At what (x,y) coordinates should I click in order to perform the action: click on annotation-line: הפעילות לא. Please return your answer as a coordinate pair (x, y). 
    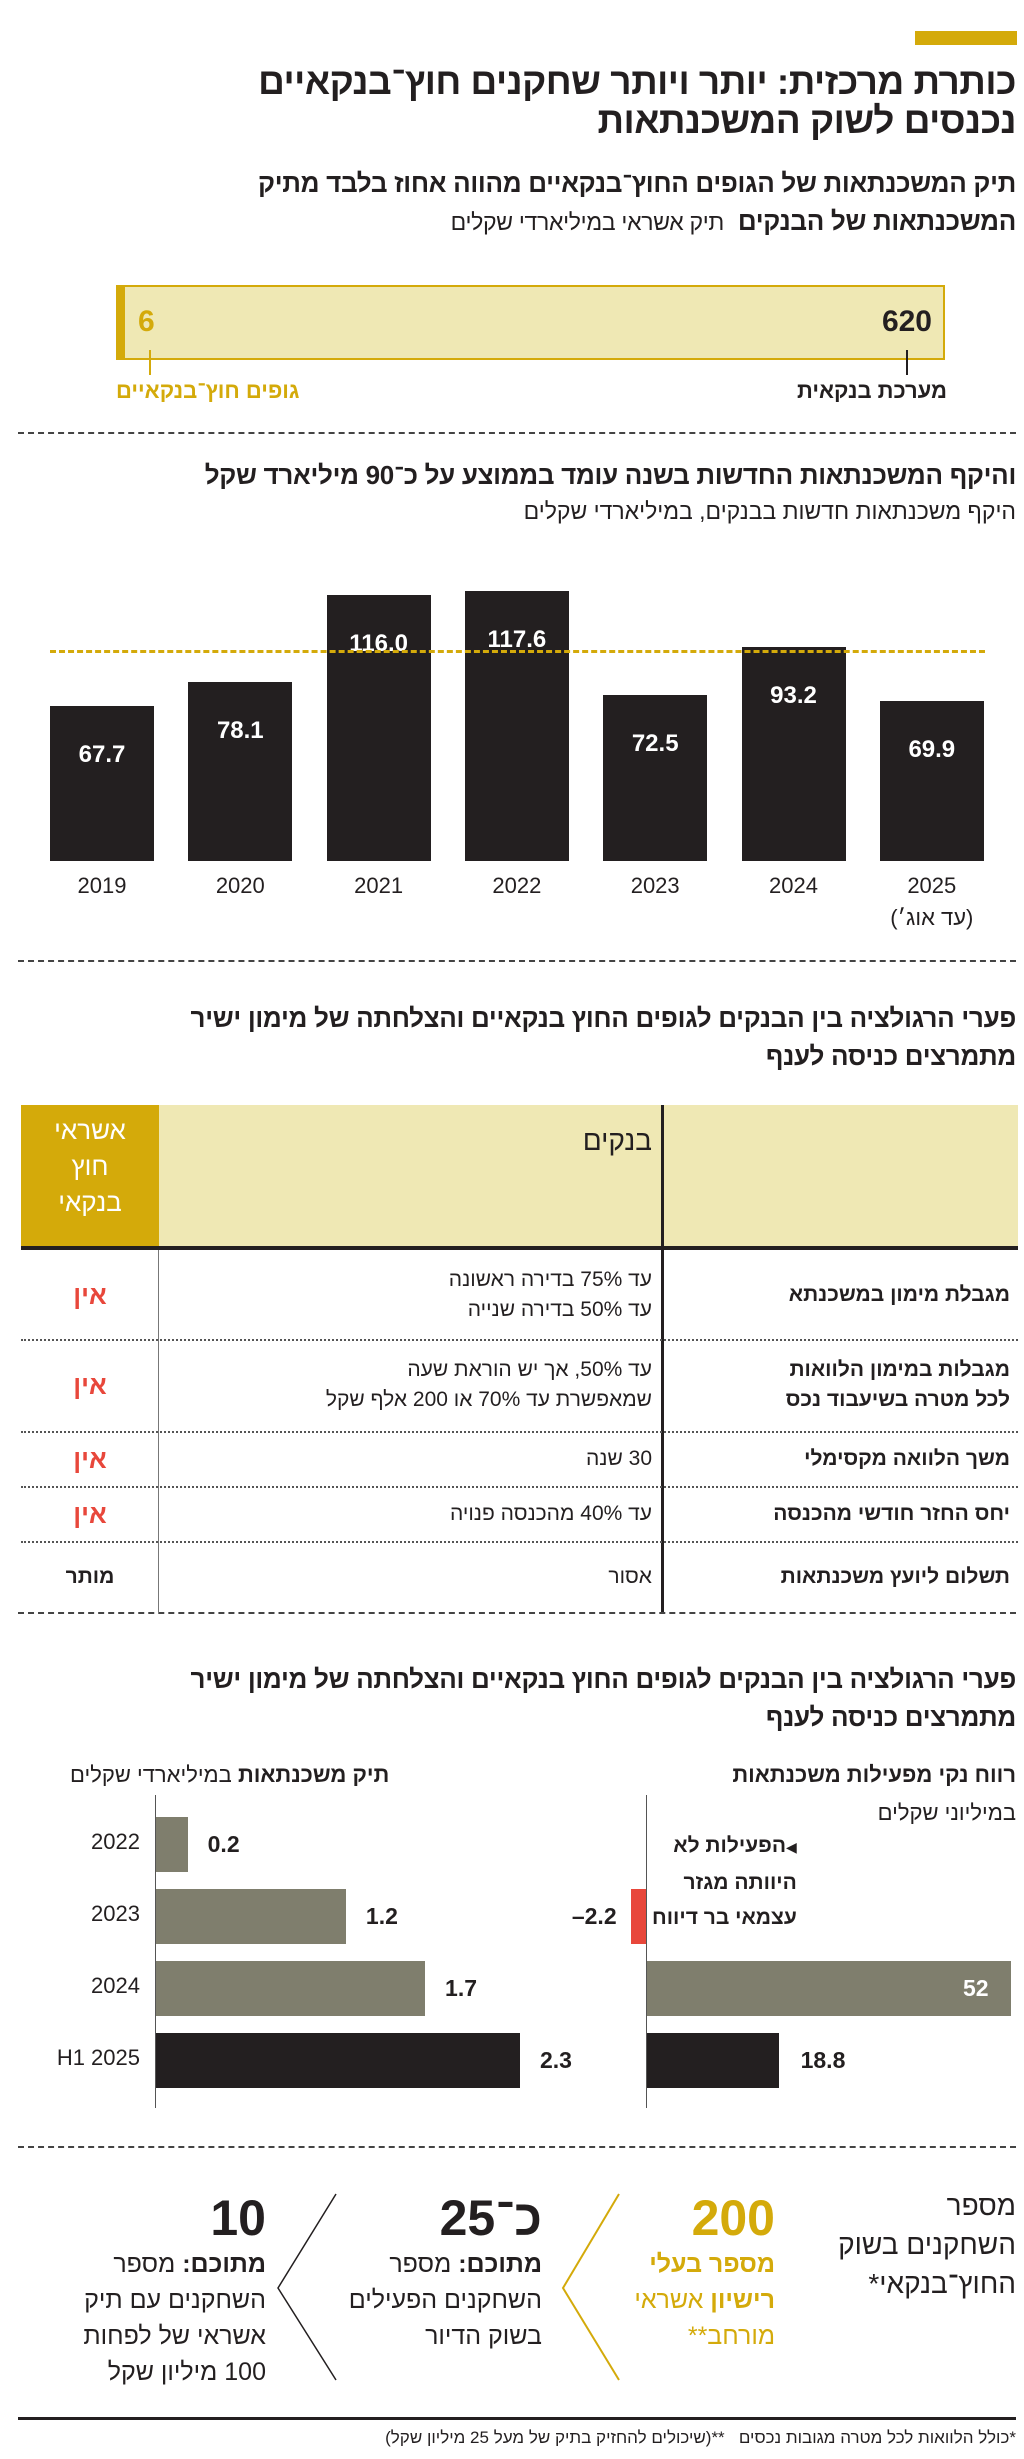
    Looking at the image, I should click on (730, 1845).